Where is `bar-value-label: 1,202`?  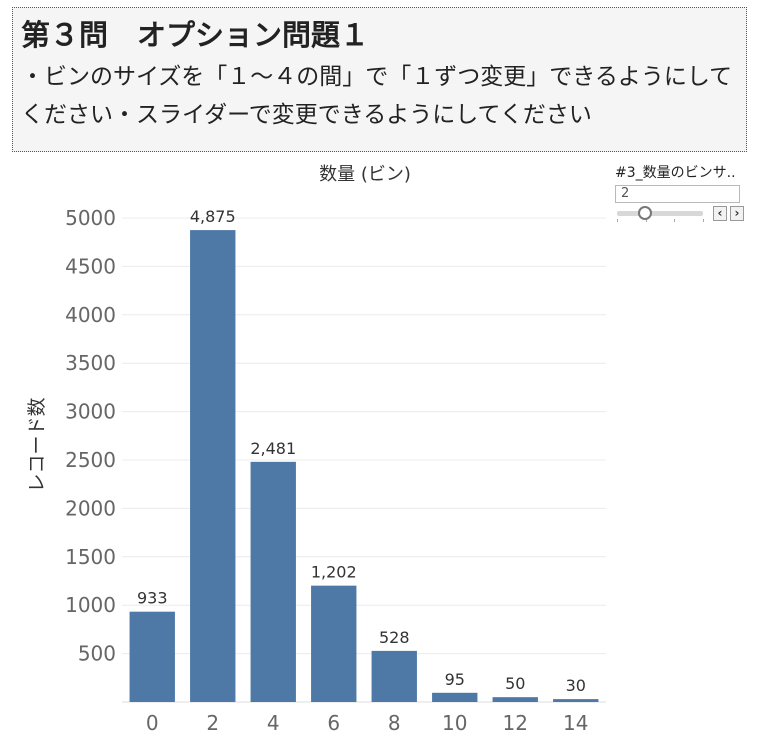 bar-value-label: 1,202 is located at coordinates (334, 572).